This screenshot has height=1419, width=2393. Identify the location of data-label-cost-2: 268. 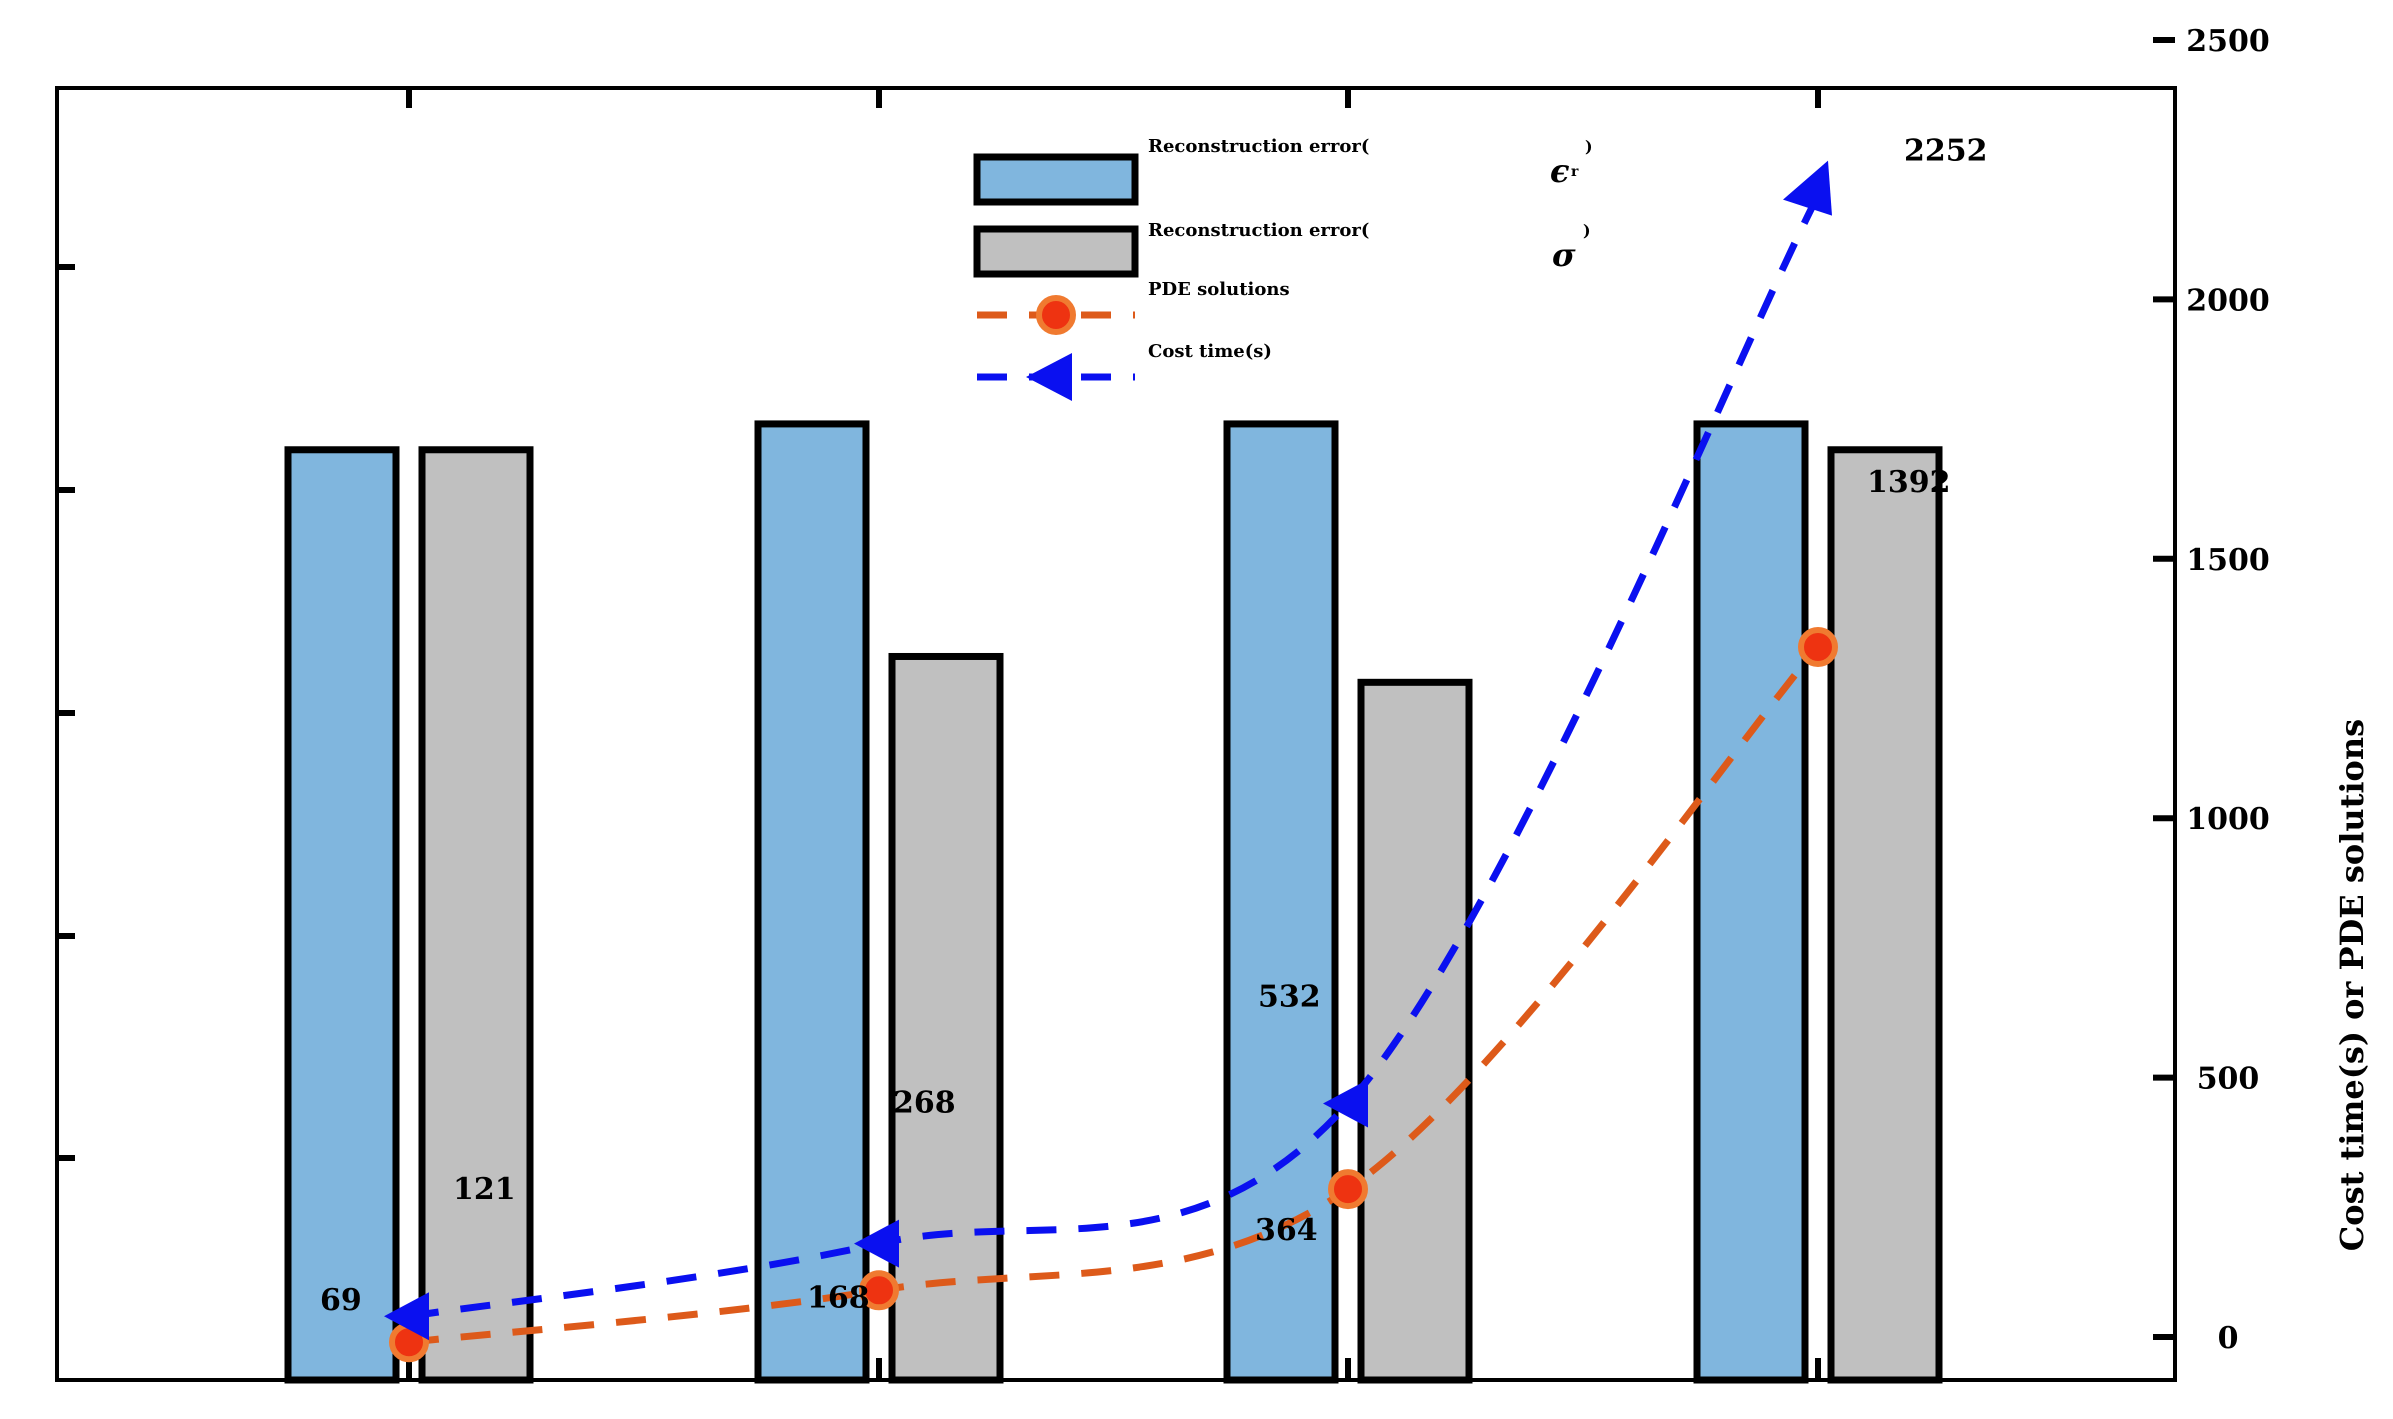
(924, 1103).